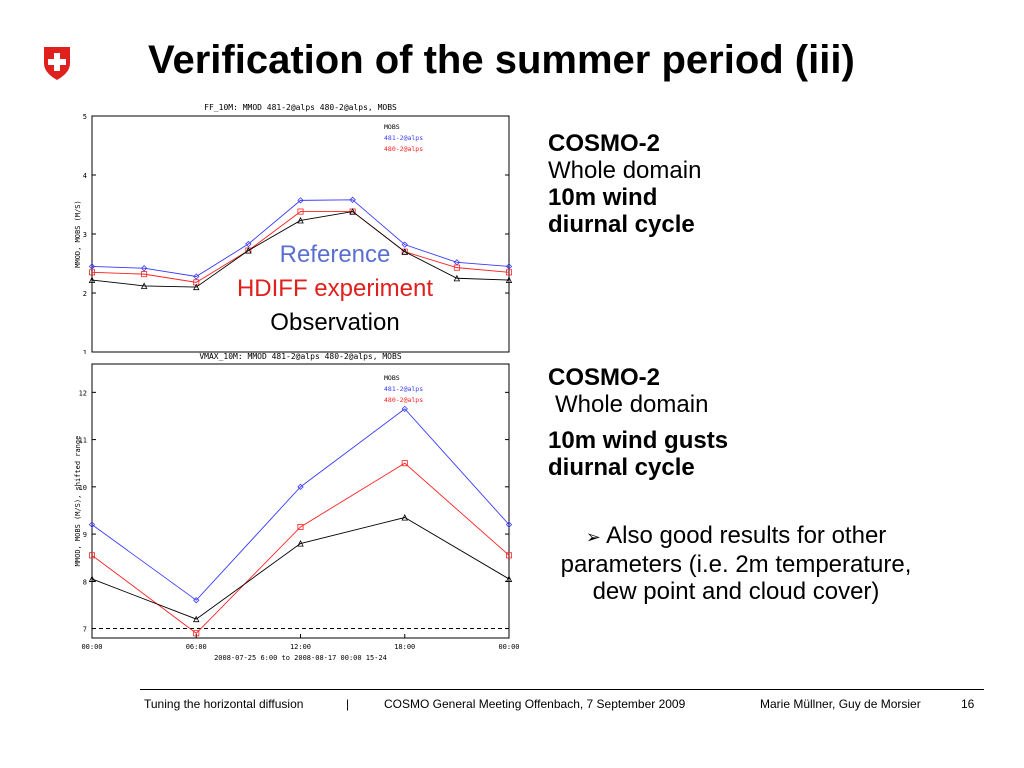 This screenshot has width=1024, height=768. What do you see at coordinates (85, 117) in the screenshot?
I see `y-tick-label: 5` at bounding box center [85, 117].